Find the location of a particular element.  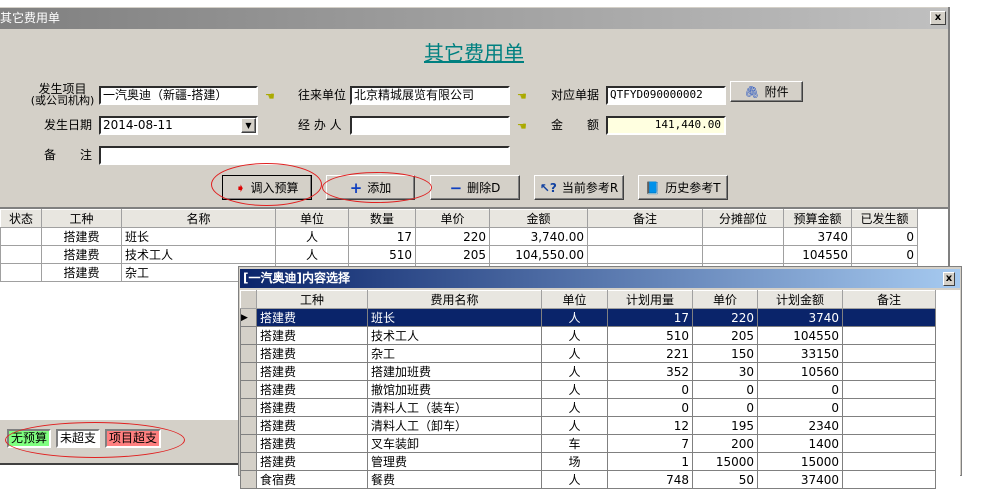

table-cell: 510 is located at coordinates (650, 335).